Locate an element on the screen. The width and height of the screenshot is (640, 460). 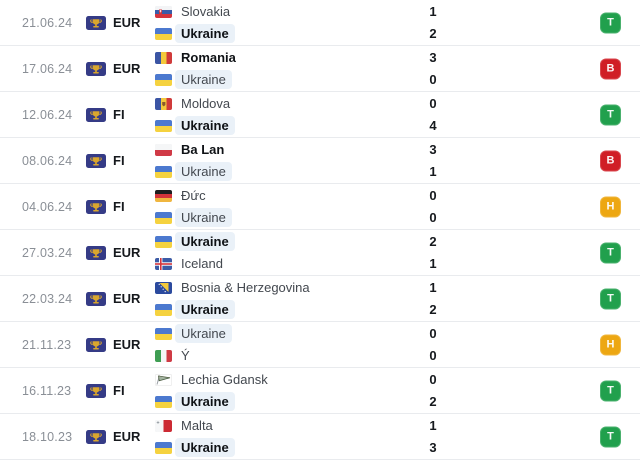
slovakia-flag-icon is located at coordinates (163, 11).